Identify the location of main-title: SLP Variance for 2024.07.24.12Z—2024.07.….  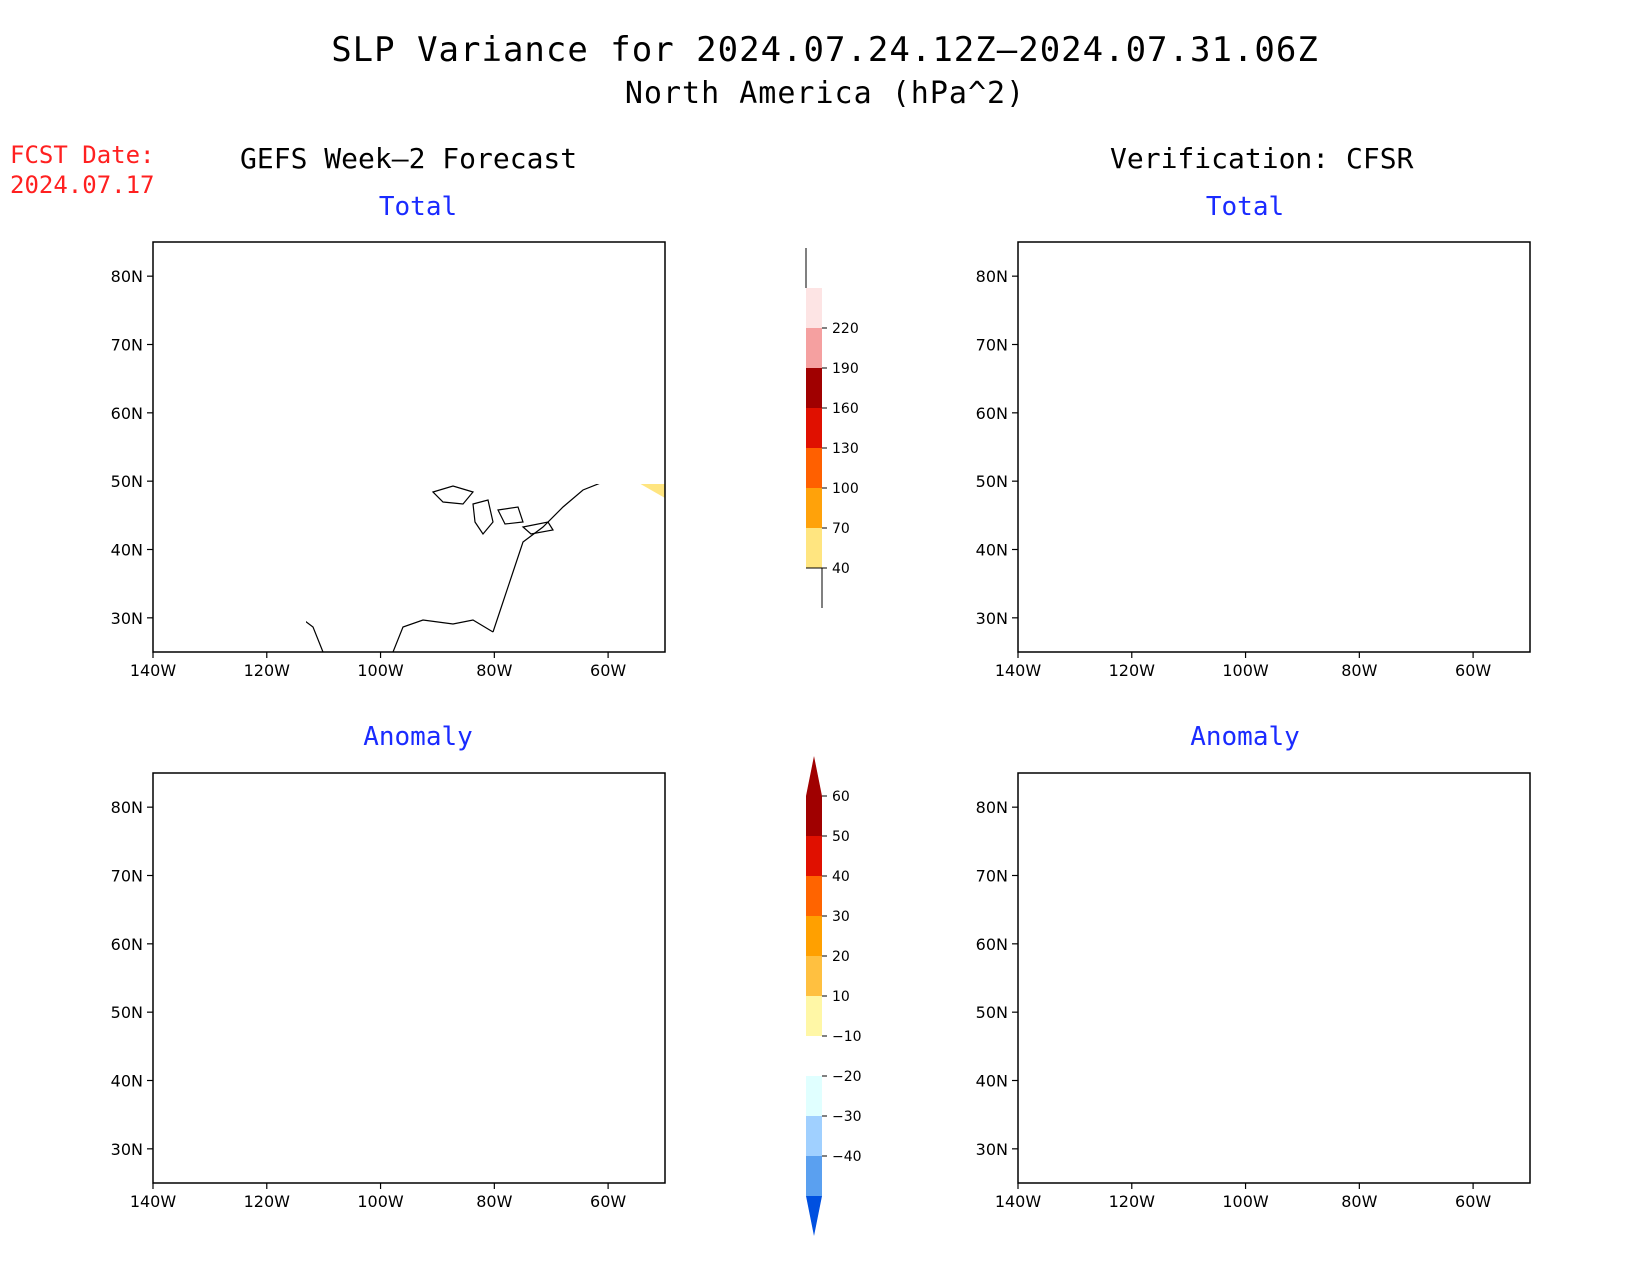
(825, 50).